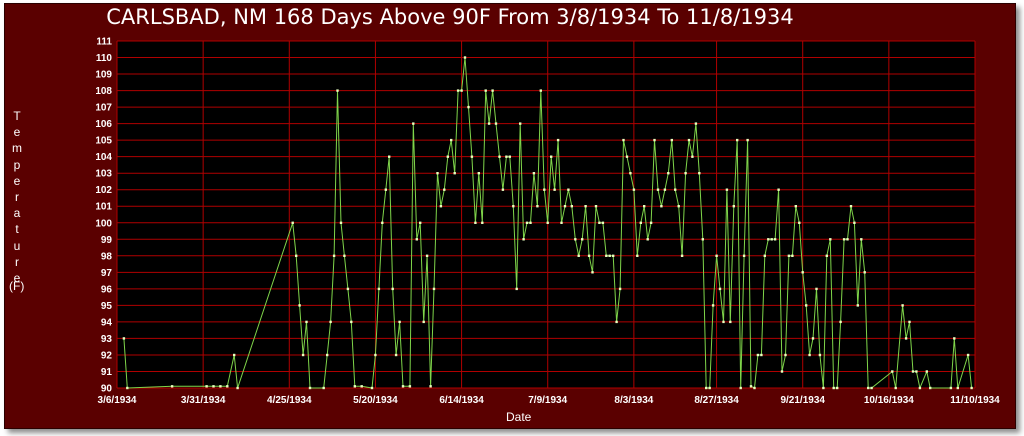 Image resolution: width=1024 pixels, height=436 pixels. What do you see at coordinates (461, 400) in the screenshot?
I see `x-tick-label: 6/14/1934` at bounding box center [461, 400].